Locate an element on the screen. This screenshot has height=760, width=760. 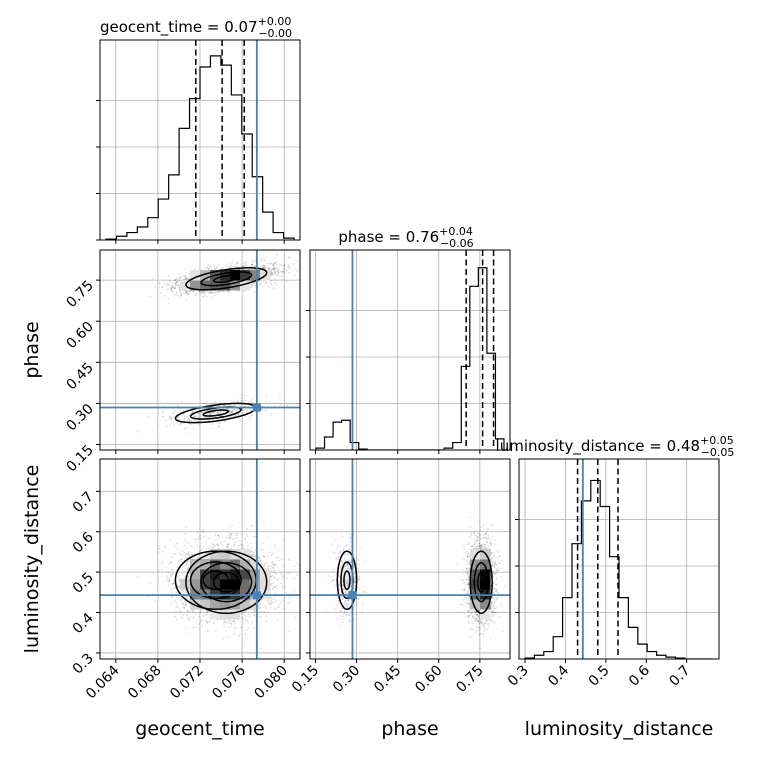
x-tick-label: 0.7 is located at coordinates (679, 676).